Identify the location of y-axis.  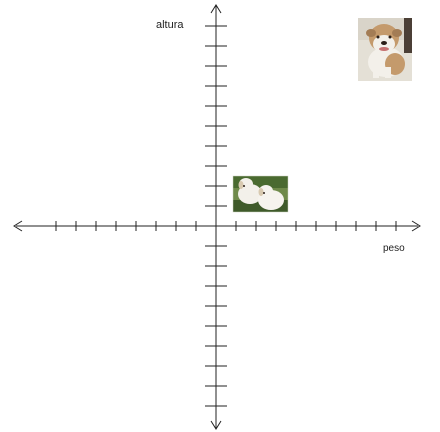
(216, 217).